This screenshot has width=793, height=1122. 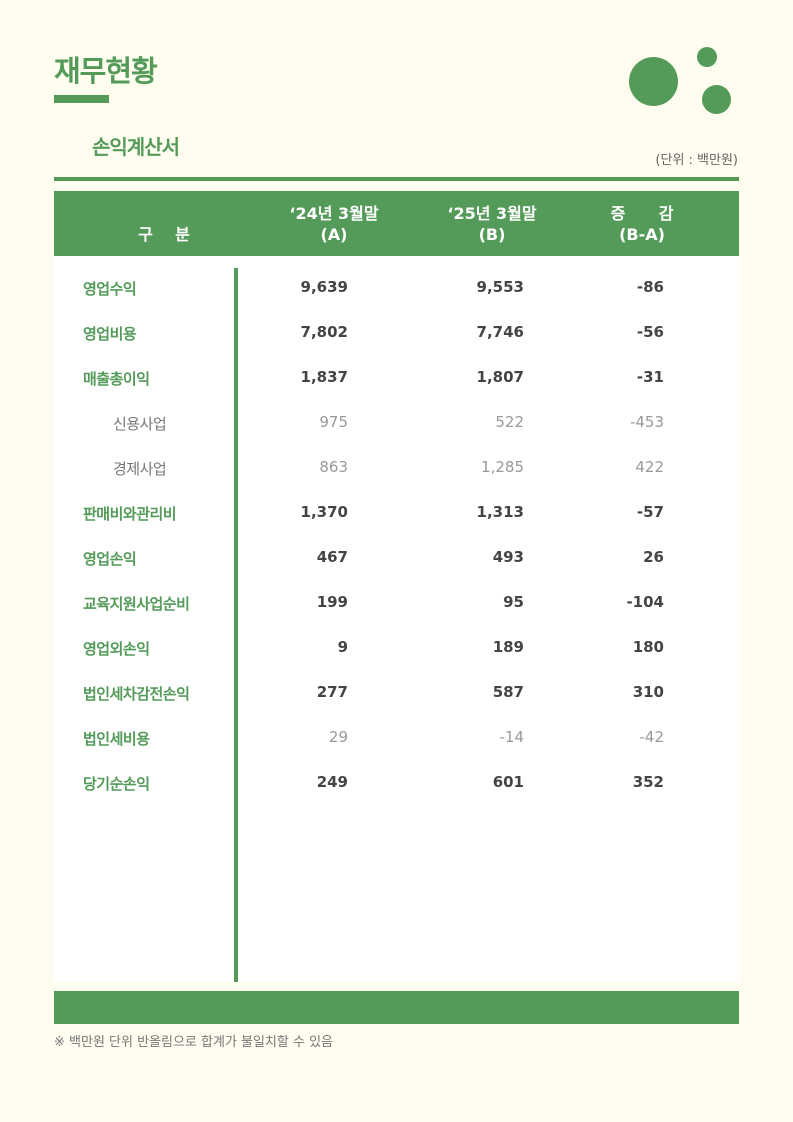 I want to click on value-b: 9,553, so click(x=500, y=287).